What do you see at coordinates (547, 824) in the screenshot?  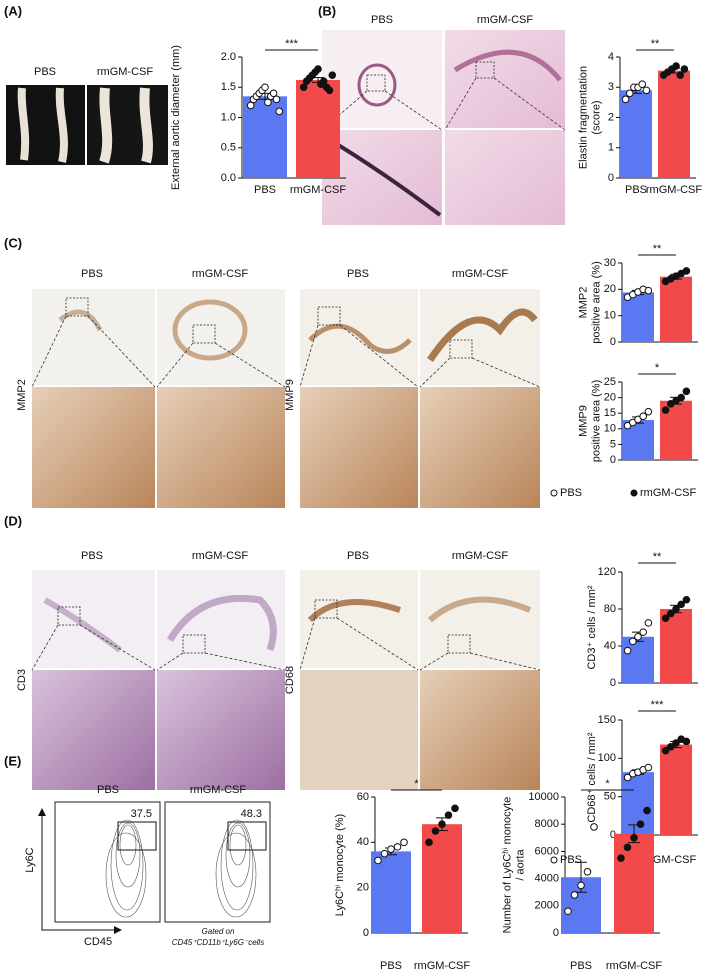 I see `y-tick-label: 8000` at bounding box center [547, 824].